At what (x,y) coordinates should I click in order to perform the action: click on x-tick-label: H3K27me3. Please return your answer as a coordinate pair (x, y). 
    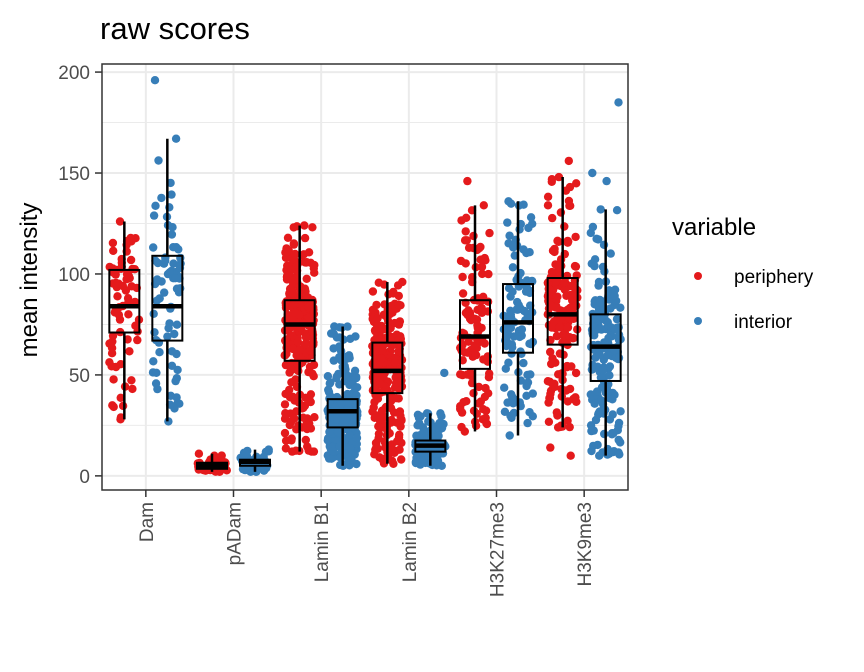
    Looking at the image, I should click on (498, 549).